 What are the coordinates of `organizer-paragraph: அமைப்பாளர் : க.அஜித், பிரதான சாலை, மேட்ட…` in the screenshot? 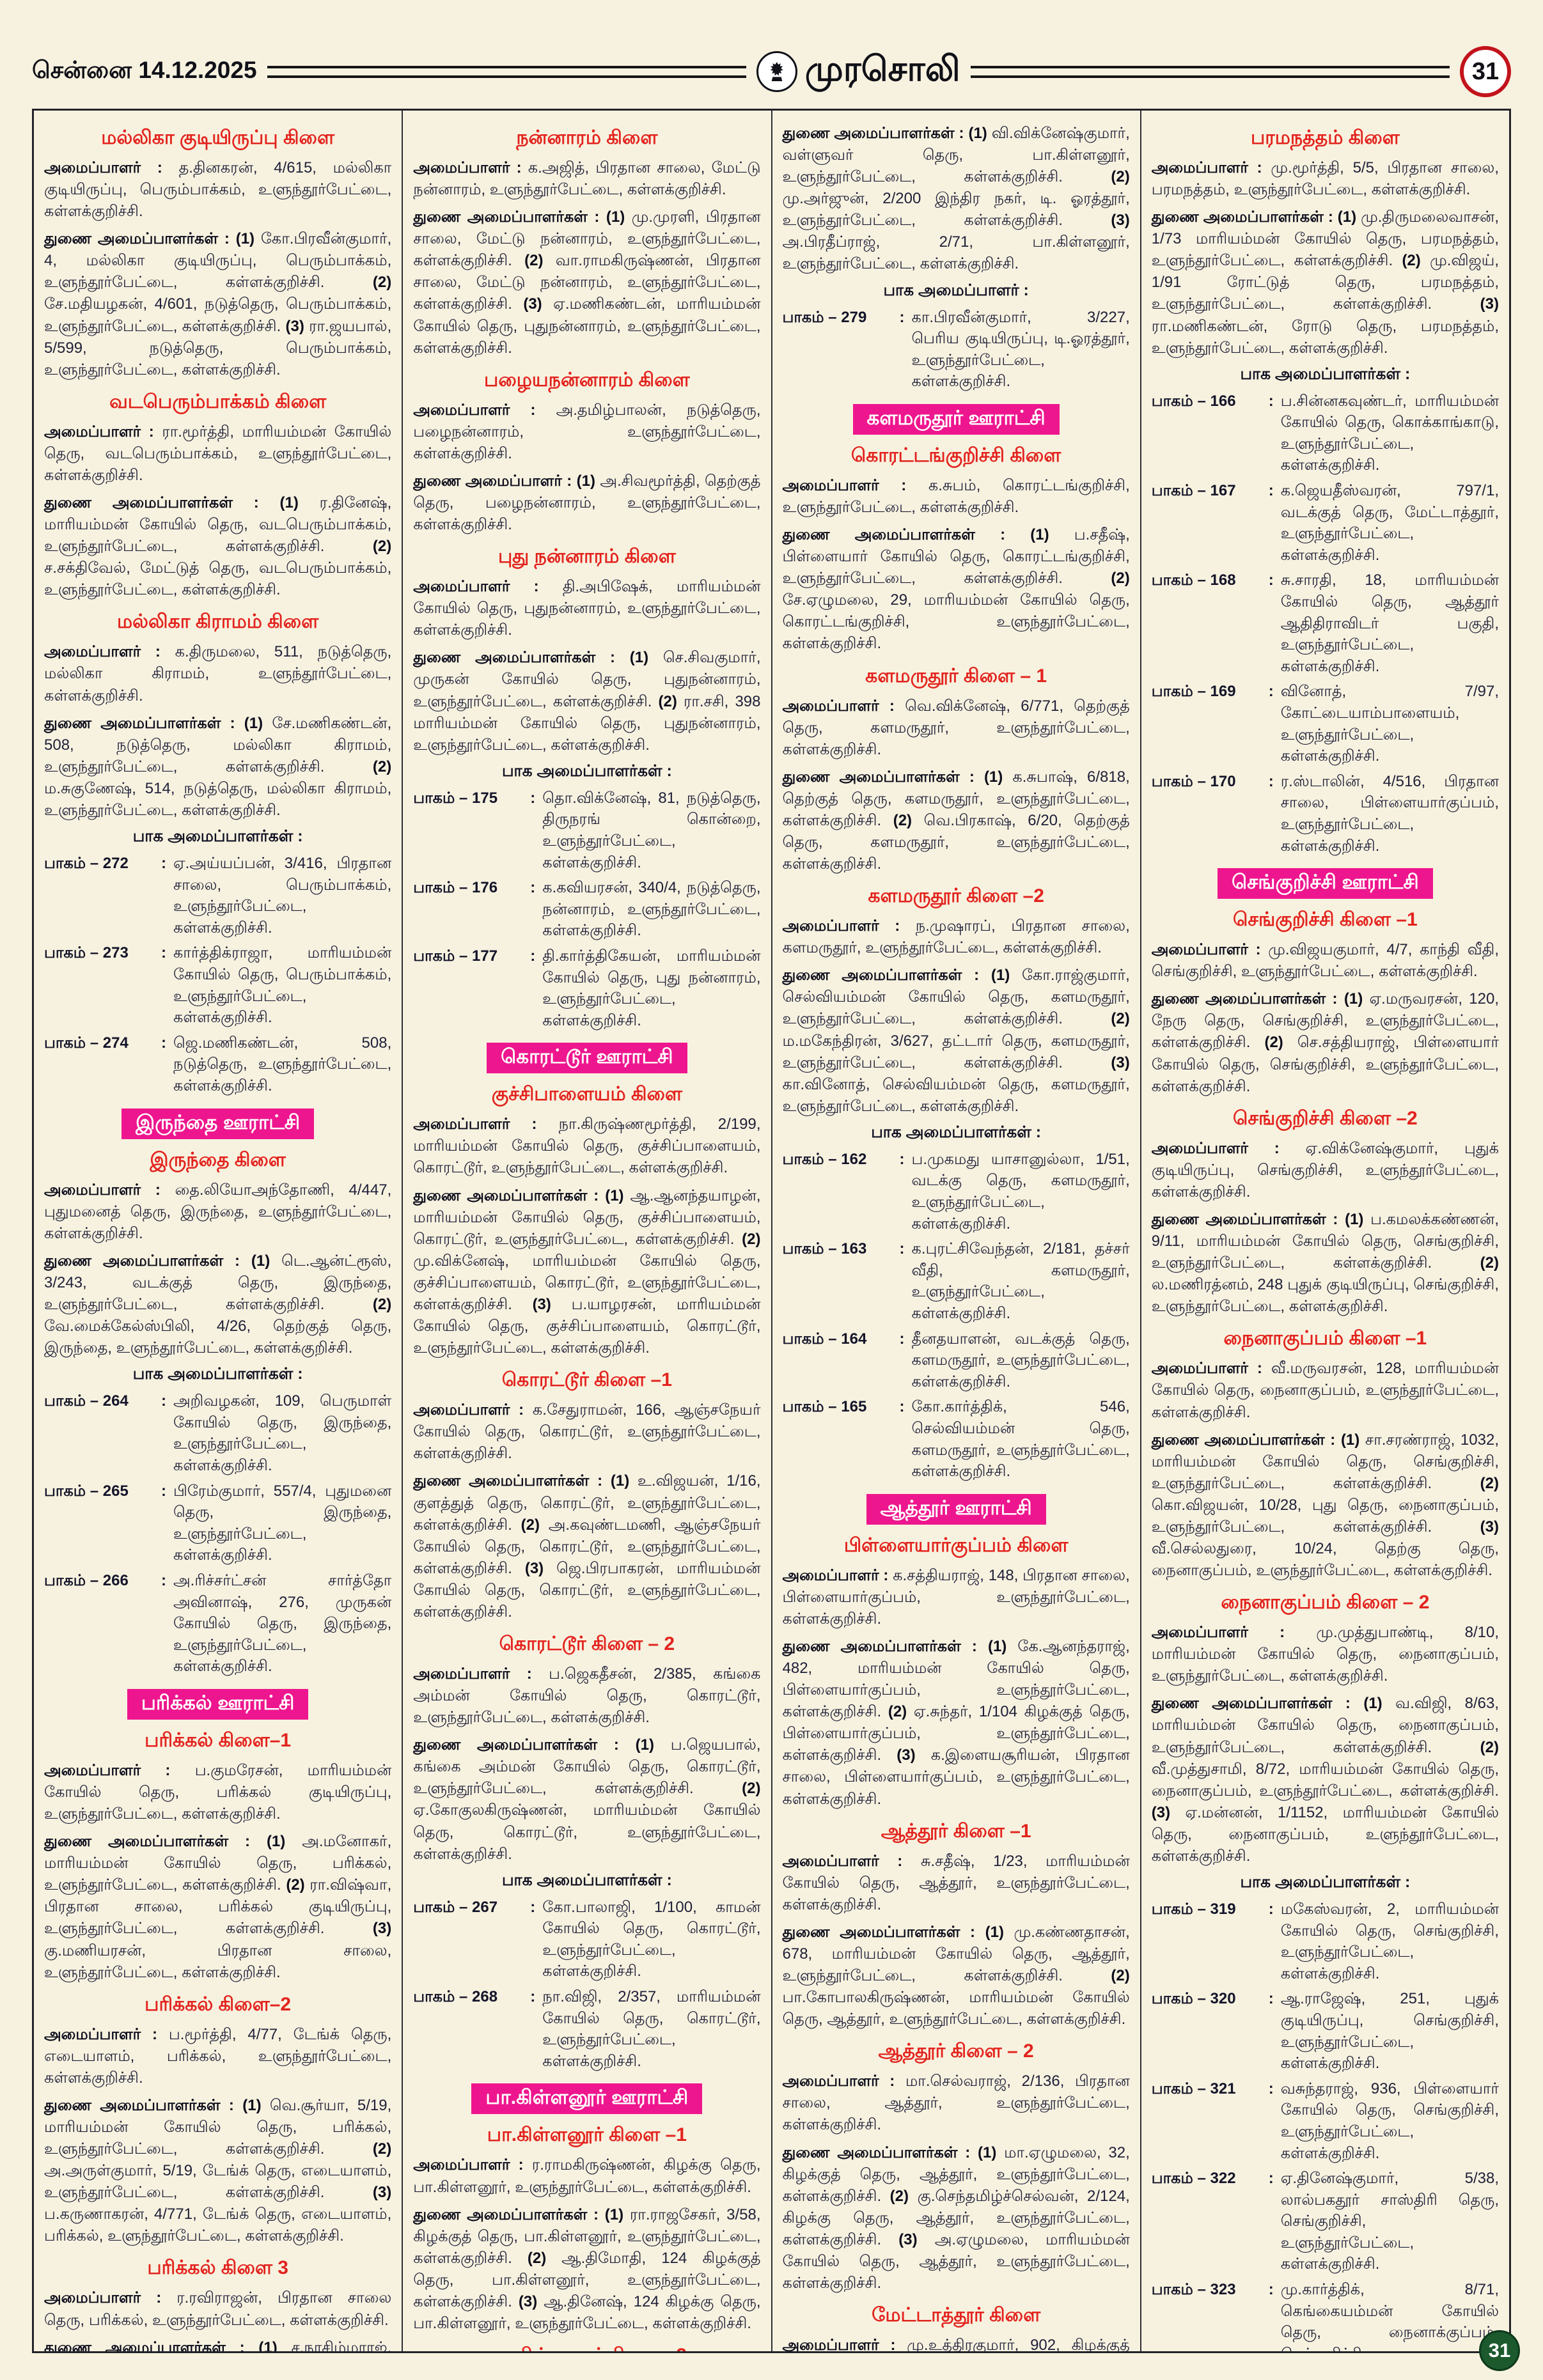 It's located at (587, 179).